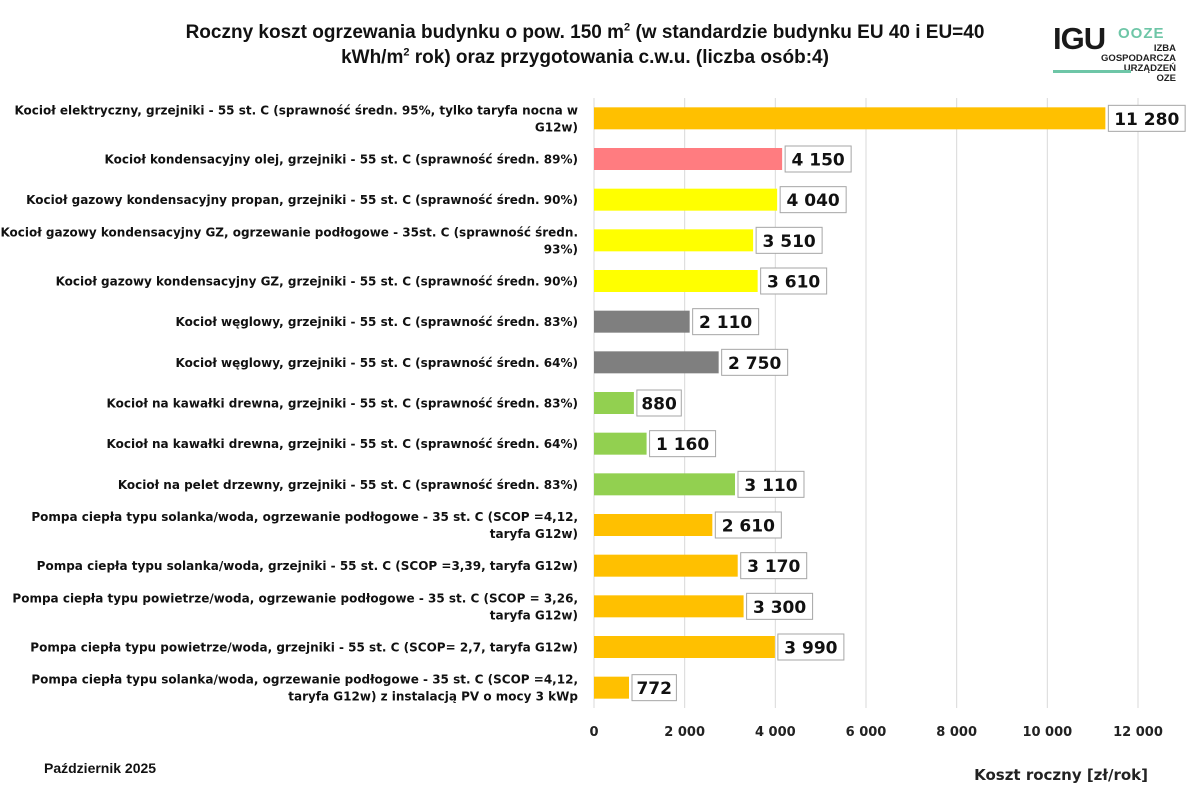  What do you see at coordinates (1138, 732) in the screenshot?
I see `x-tick-label: 12 000` at bounding box center [1138, 732].